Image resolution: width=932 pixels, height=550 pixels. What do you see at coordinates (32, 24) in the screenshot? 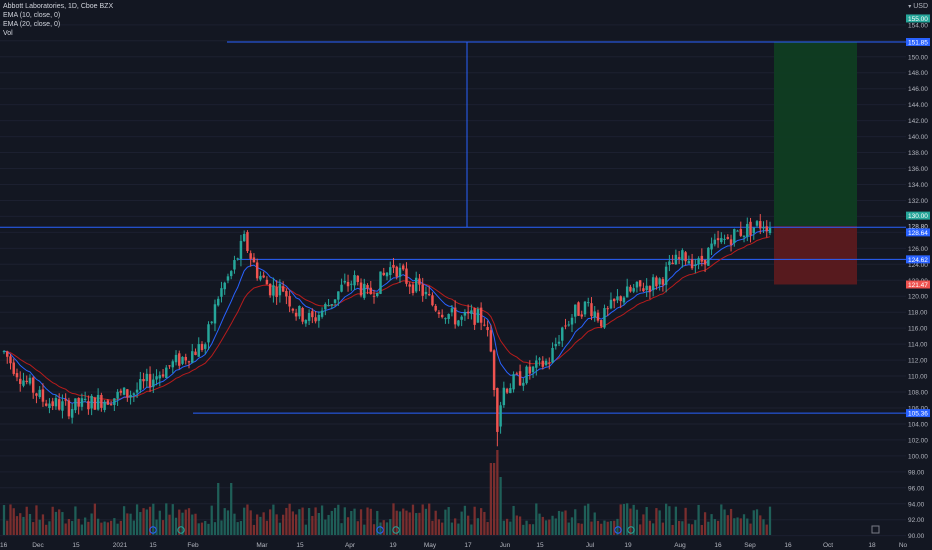
I see `ema20-label: EMA (20, close, 0)` at bounding box center [32, 24].